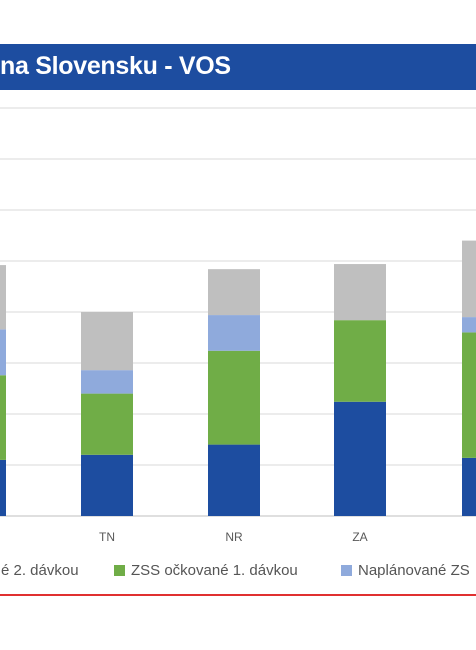 The image size is (476, 650). Describe the element at coordinates (107, 537) in the screenshot. I see `x-tick-label: TN` at that location.